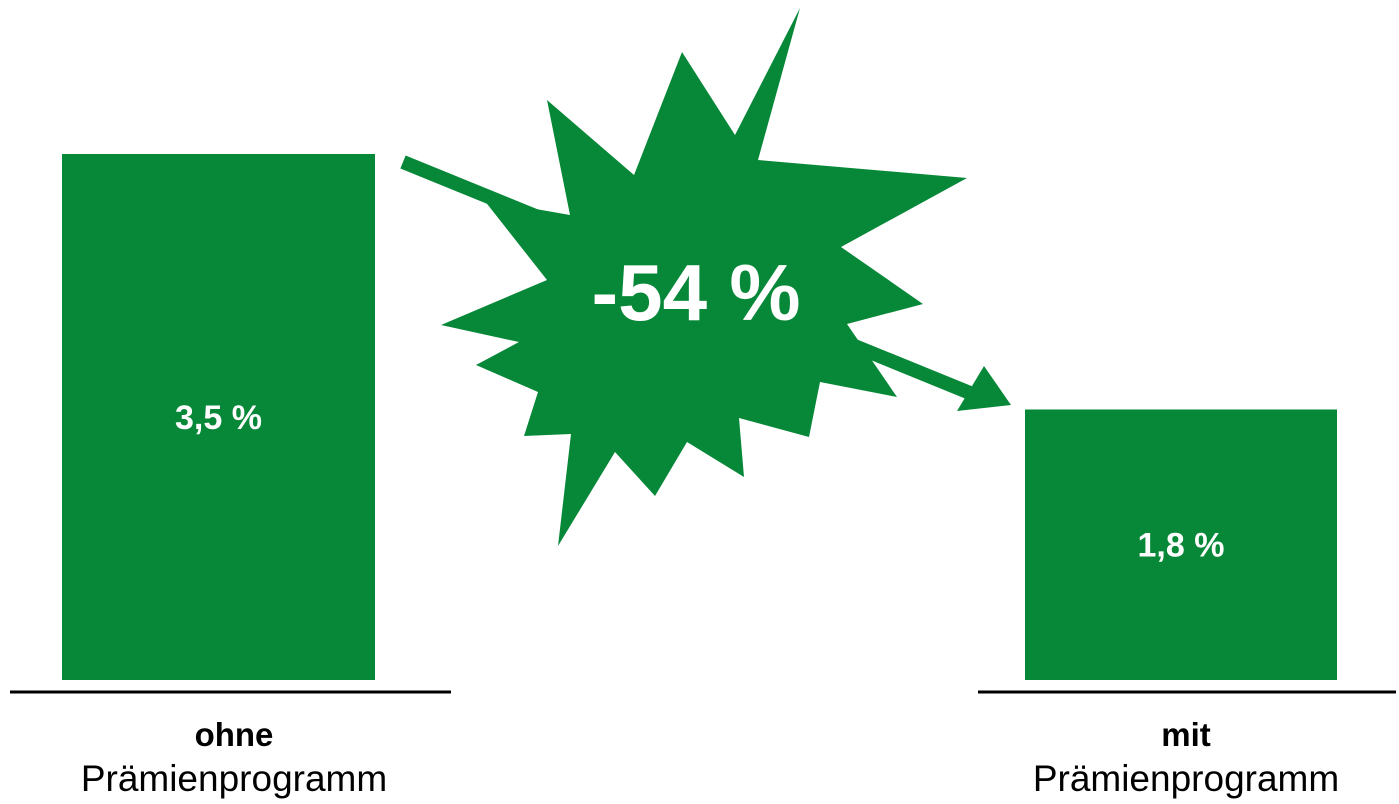  I want to click on bar-value-label-mit: 1,8 %, so click(1181, 546).